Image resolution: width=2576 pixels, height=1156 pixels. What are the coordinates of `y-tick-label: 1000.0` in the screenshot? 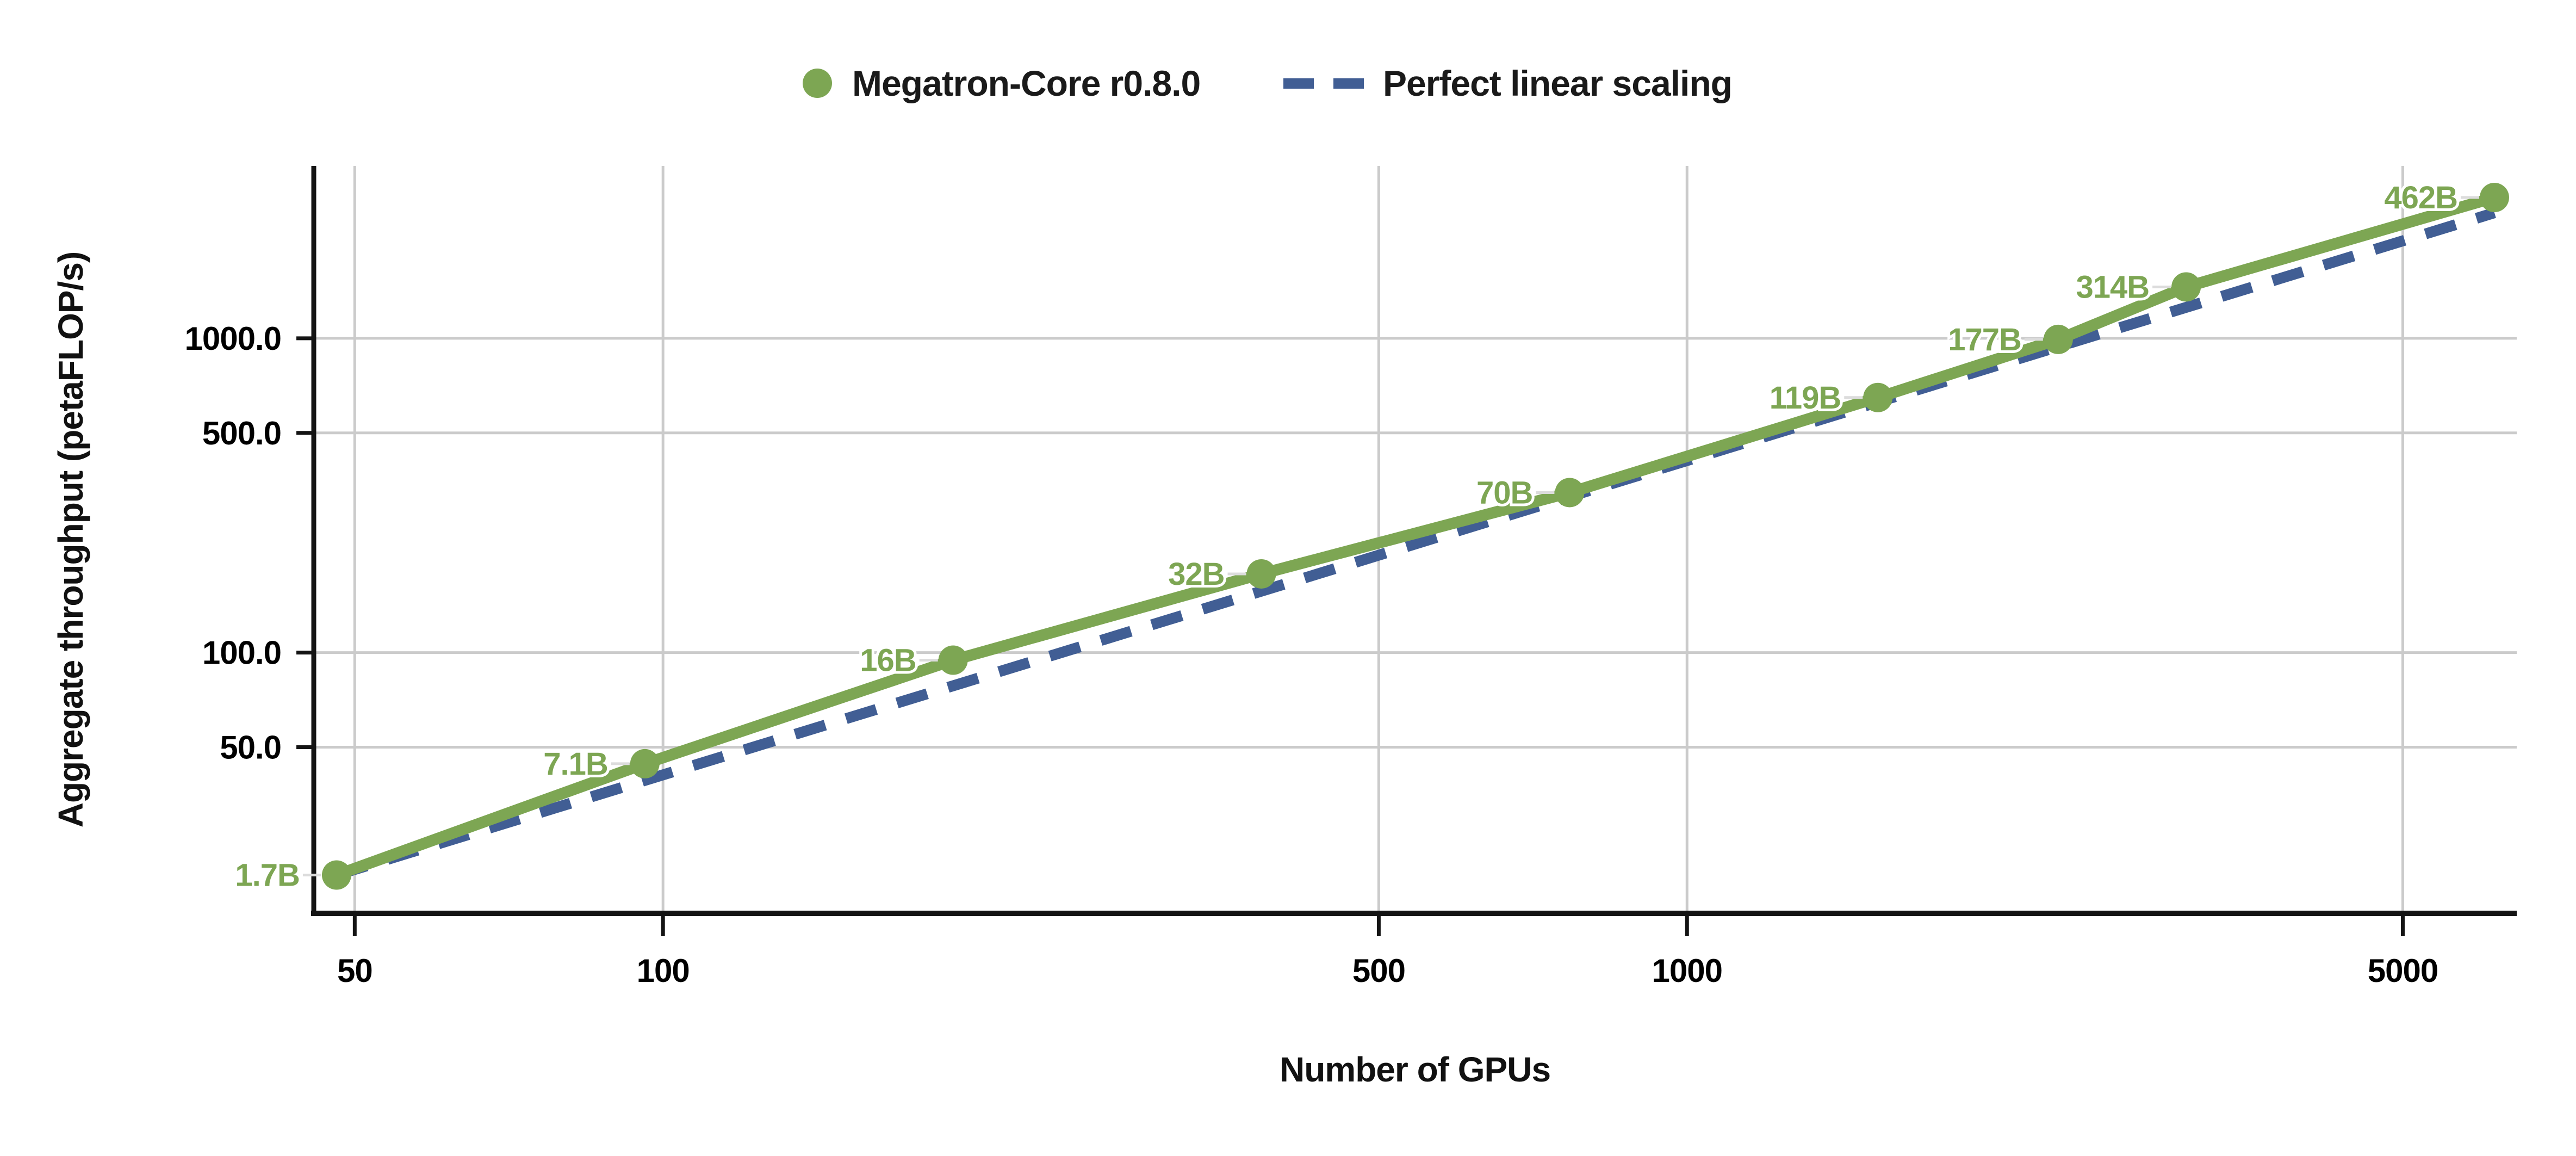 It's located at (233, 338).